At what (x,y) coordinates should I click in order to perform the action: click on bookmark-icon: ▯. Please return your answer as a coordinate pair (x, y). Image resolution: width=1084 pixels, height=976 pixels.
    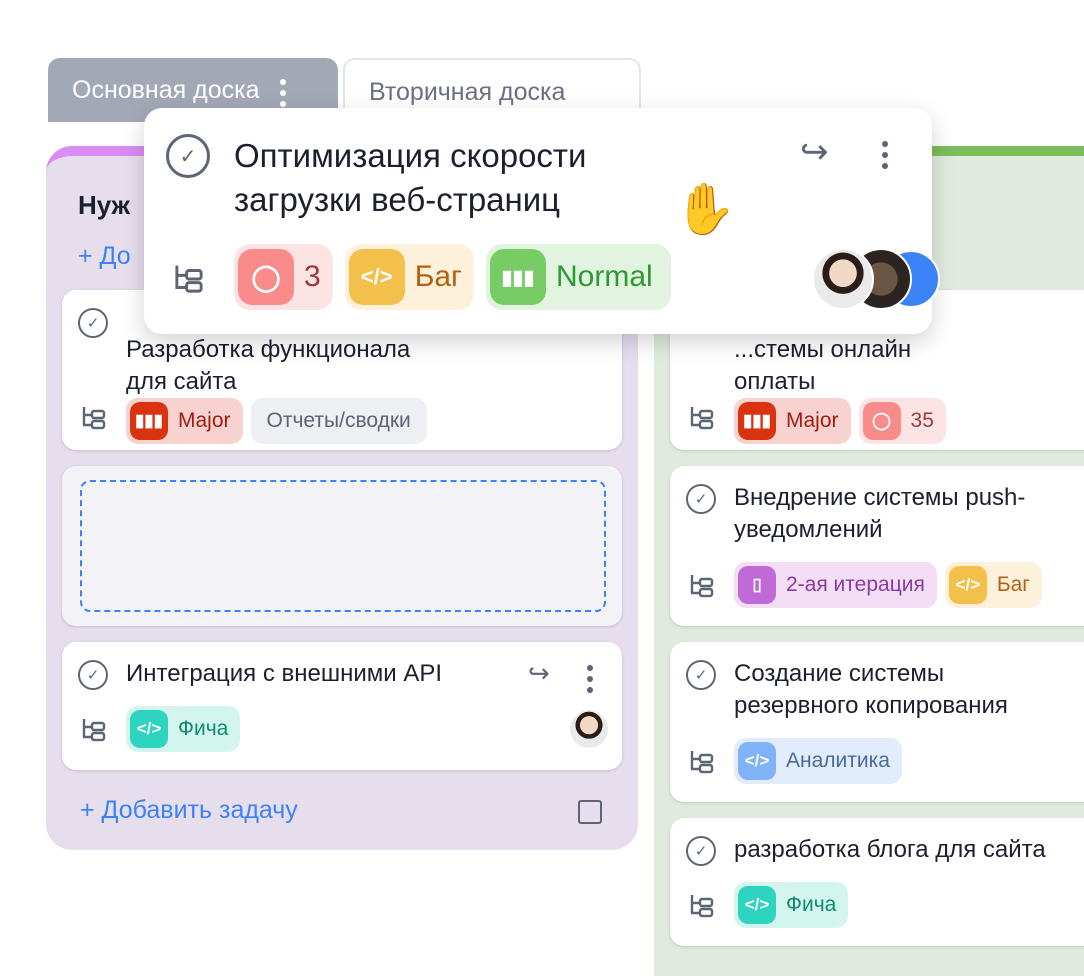
    Looking at the image, I should click on (757, 585).